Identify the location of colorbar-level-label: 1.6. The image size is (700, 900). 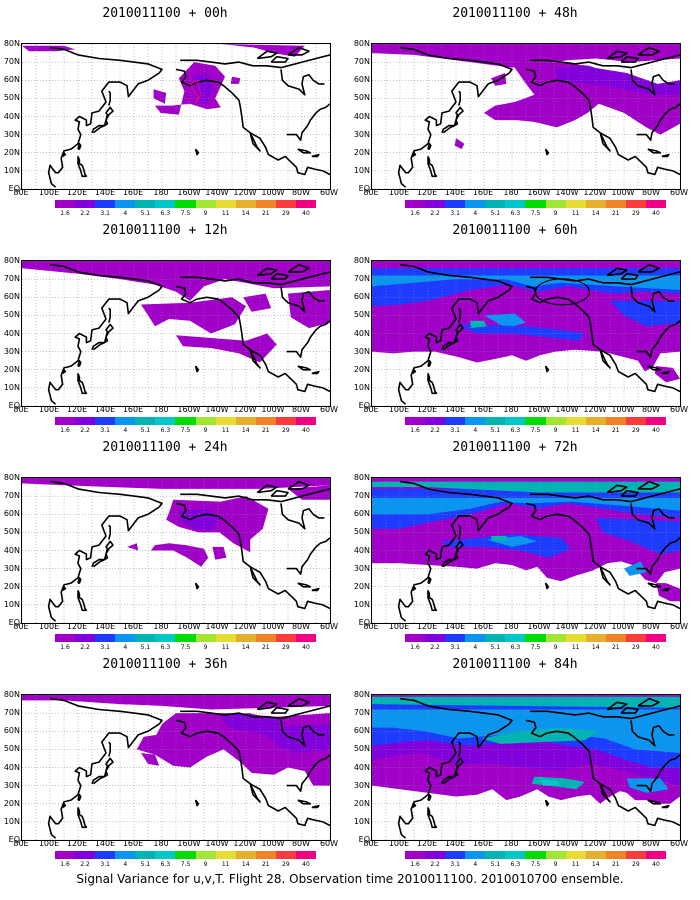
(415, 647).